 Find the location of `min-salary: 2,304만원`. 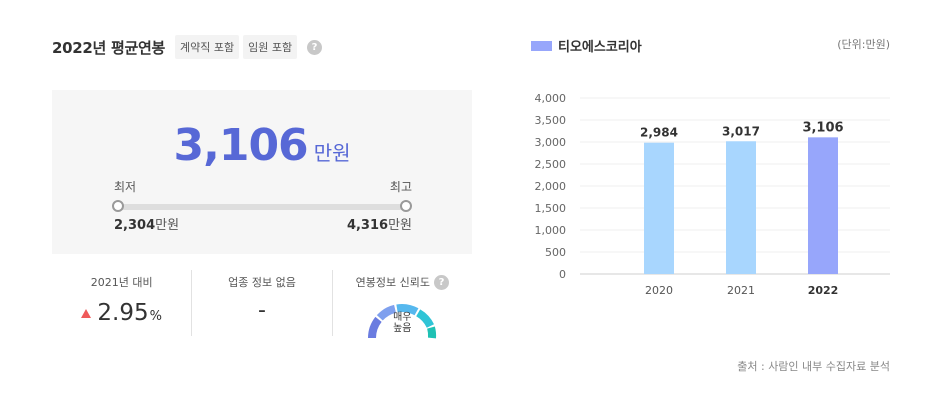

min-salary: 2,304만원 is located at coordinates (146, 223).